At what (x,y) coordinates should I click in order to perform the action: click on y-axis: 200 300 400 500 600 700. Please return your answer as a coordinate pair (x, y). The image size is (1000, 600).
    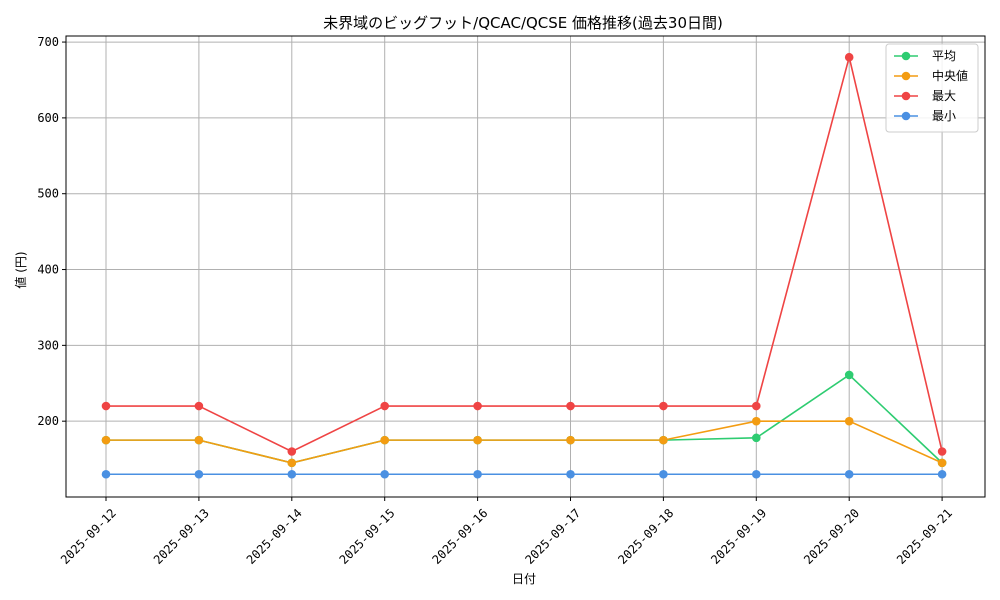
    Looking at the image, I should click on (51, 231).